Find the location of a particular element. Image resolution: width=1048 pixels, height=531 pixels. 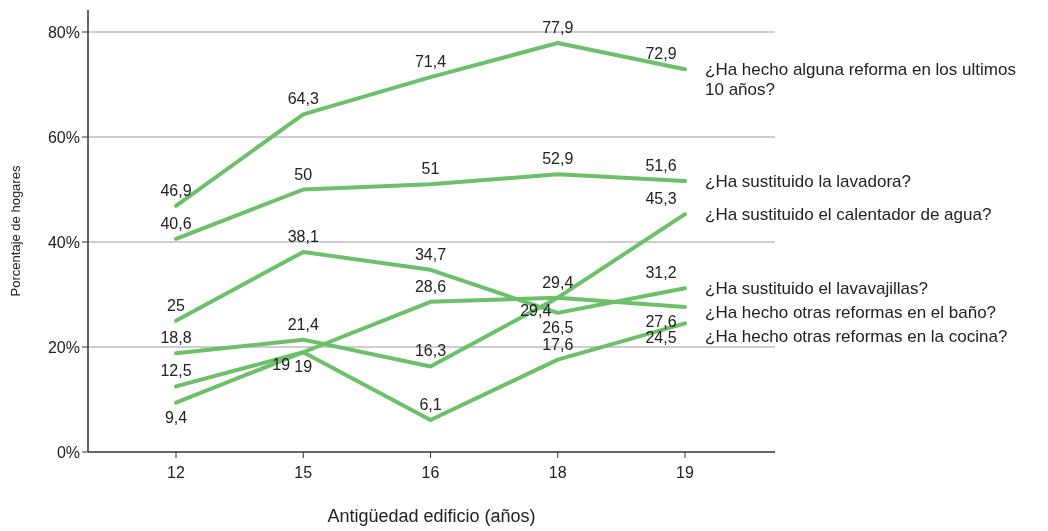

data-label: 16,3 is located at coordinates (430, 351).